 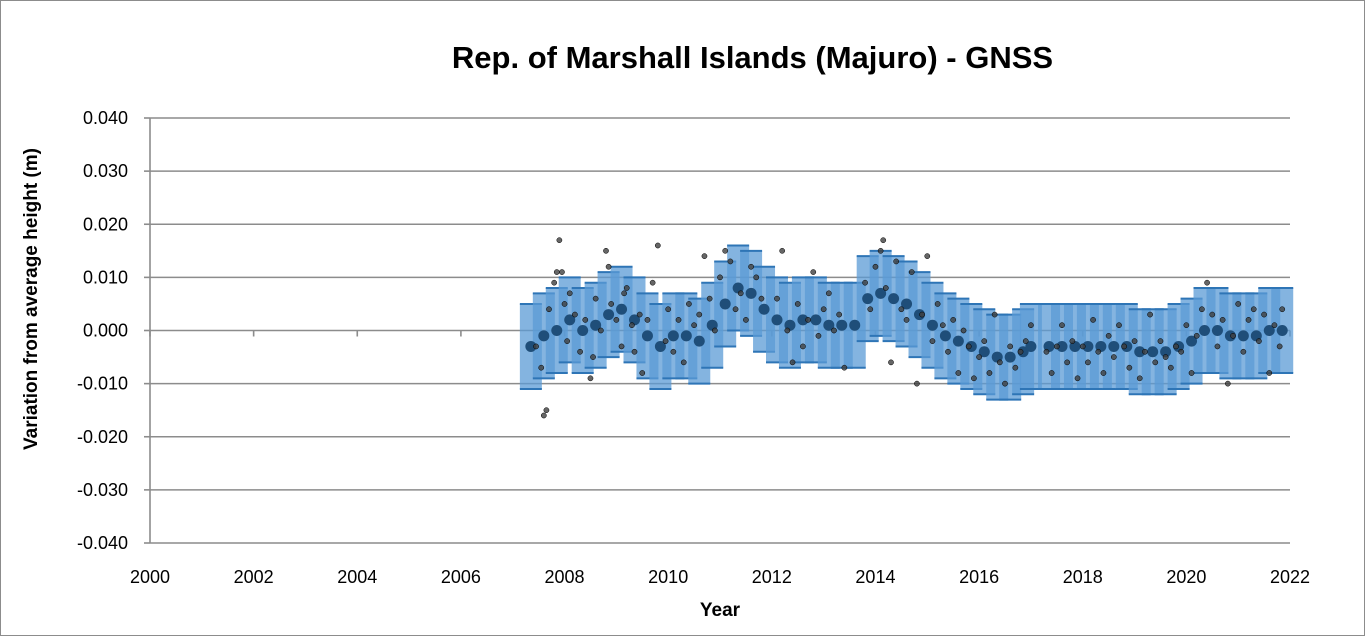 What do you see at coordinates (254, 577) in the screenshot?
I see `x-tick-label-1: 2002` at bounding box center [254, 577].